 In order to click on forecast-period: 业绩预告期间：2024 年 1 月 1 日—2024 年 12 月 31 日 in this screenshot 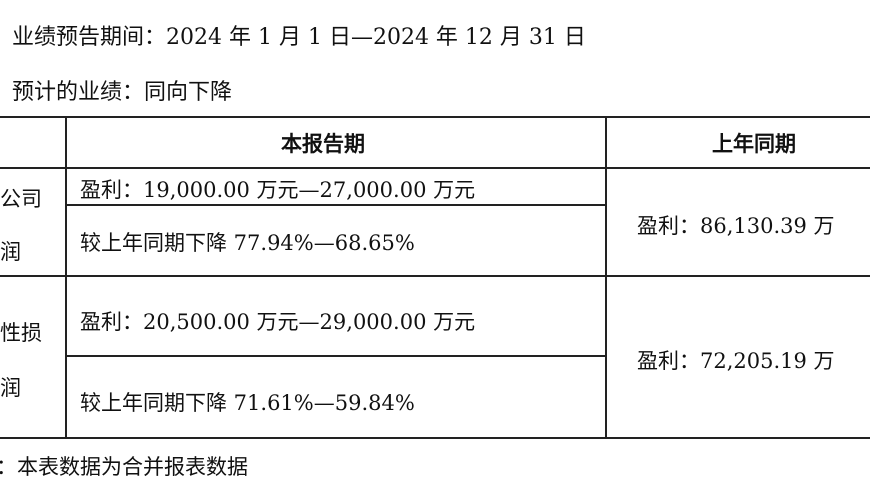, I will do `click(299, 37)`.